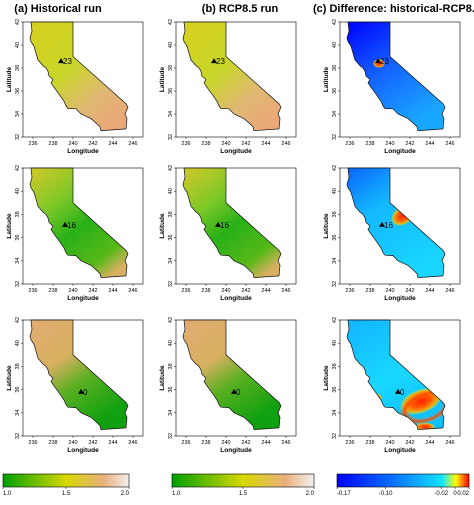 The image size is (474, 505). Describe the element at coordinates (335, 343) in the screenshot. I see `y-tick-label: 40` at that location.